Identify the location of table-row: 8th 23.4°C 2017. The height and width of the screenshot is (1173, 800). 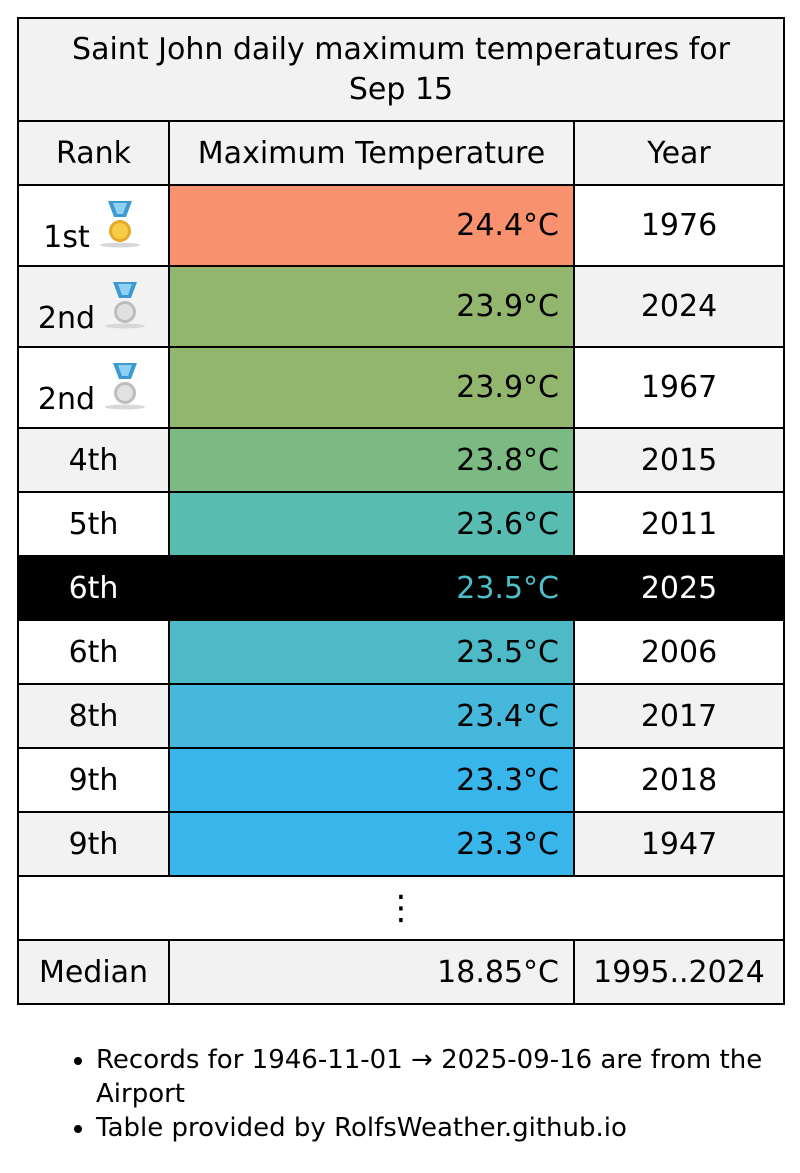
(401, 716).